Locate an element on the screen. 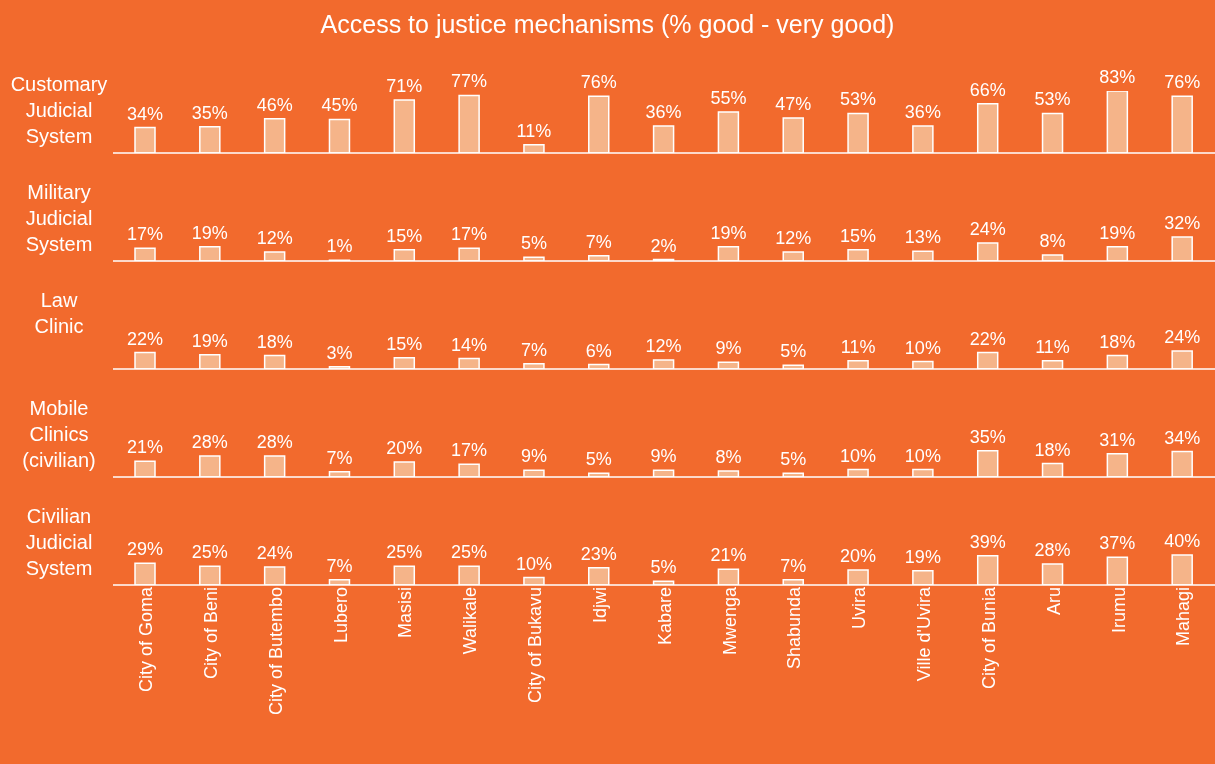 This screenshot has height=764, width=1215. data-label: 53% is located at coordinates (858, 99).